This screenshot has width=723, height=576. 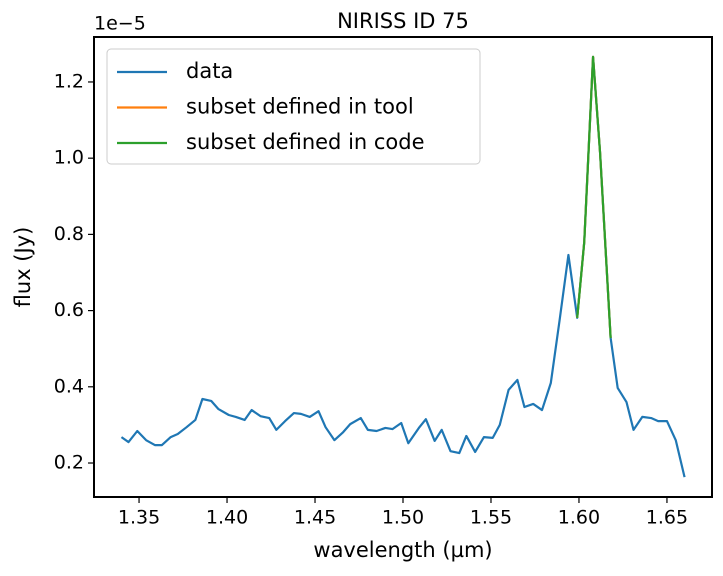 What do you see at coordinates (402, 550) in the screenshot?
I see `x-axis-label: wavelength (µm)` at bounding box center [402, 550].